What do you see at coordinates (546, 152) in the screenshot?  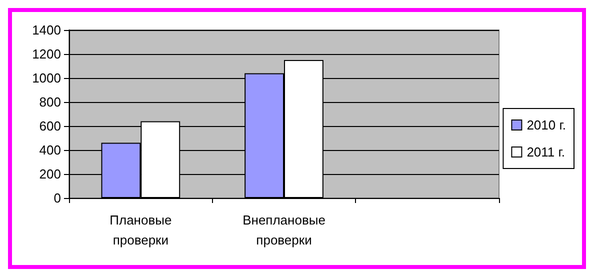 I see `legend-label: 2011 г.` at bounding box center [546, 152].